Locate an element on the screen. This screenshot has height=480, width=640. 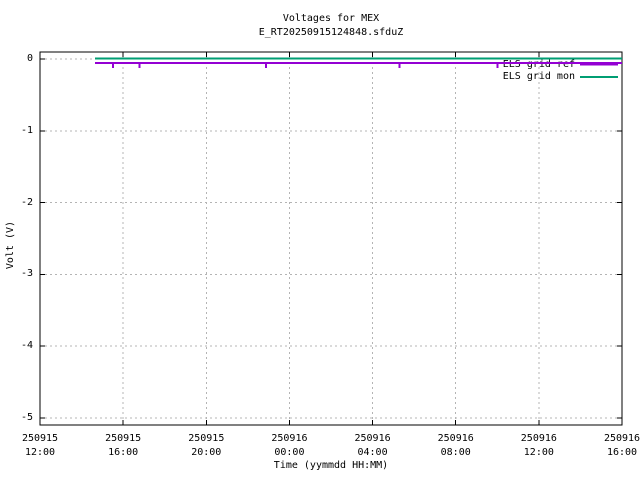
x-tick-label: 250916 08:00 is located at coordinates (455, 445).